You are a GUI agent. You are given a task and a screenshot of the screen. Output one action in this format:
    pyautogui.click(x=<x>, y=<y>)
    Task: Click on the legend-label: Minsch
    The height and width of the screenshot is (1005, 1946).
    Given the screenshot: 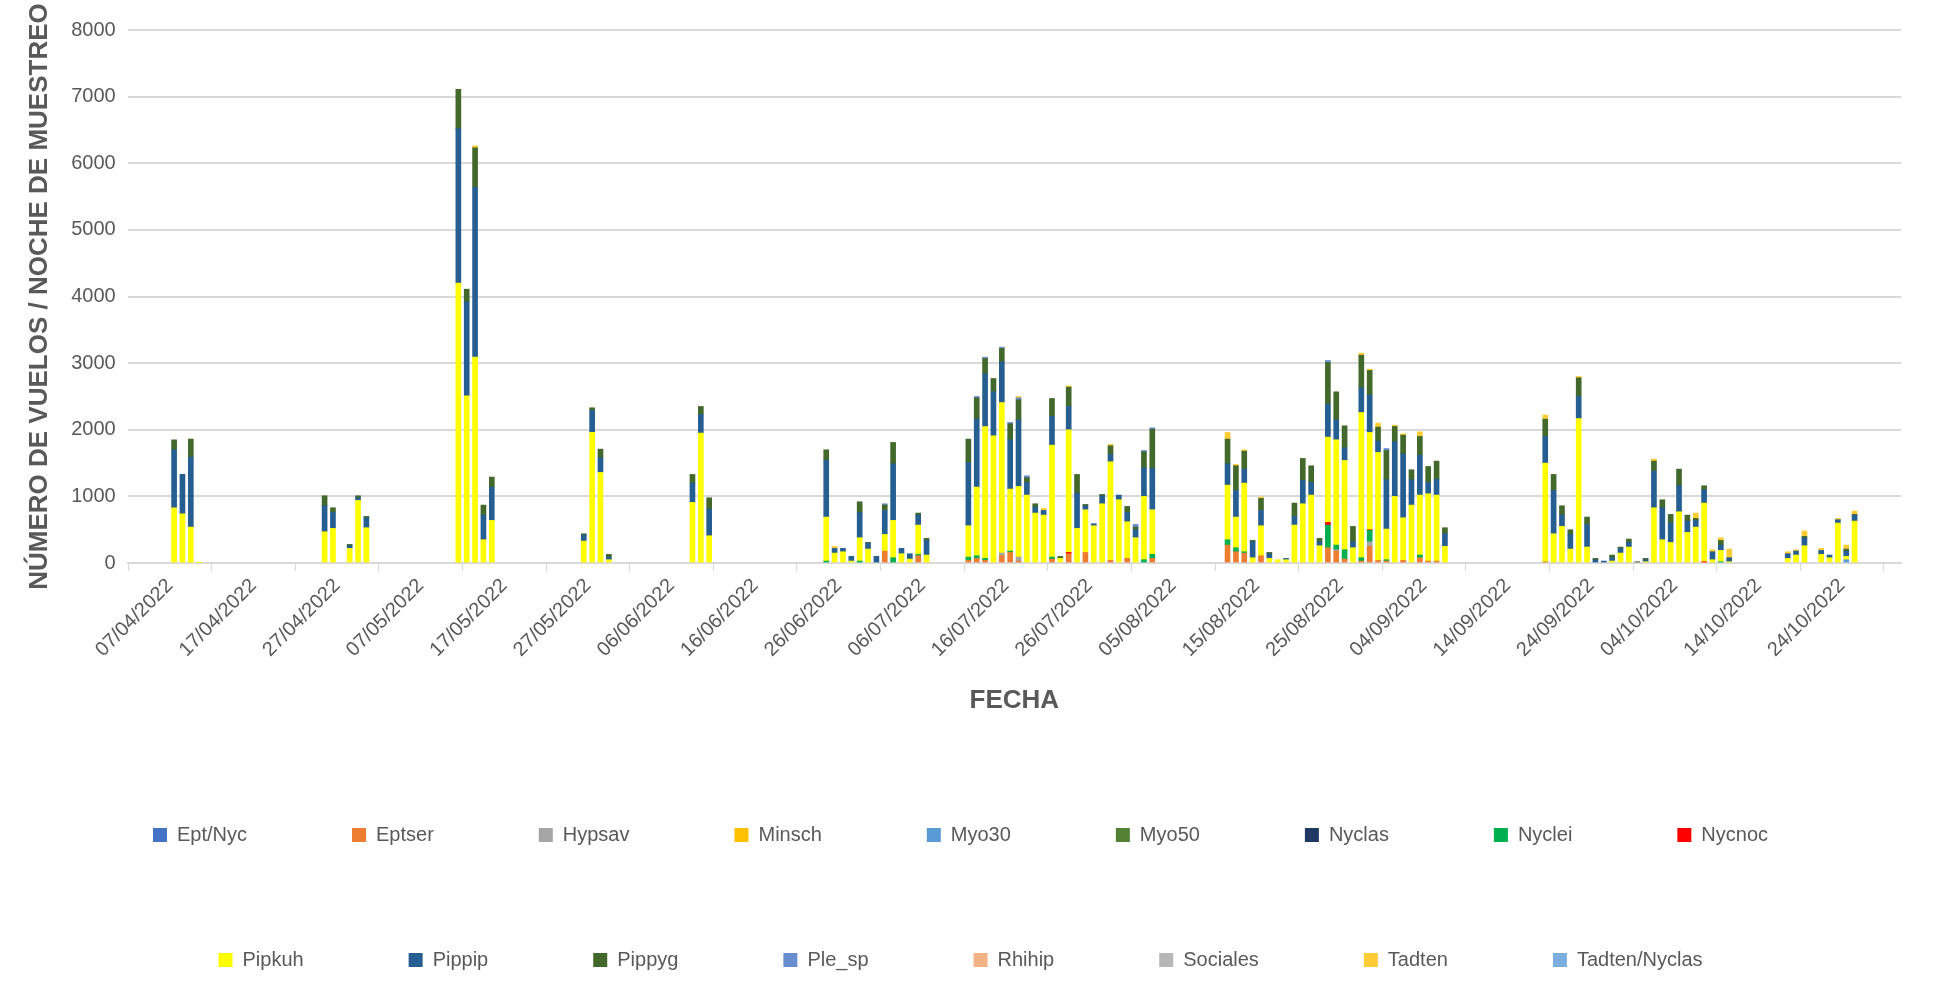 What is the action you would take?
    pyautogui.click(x=790, y=833)
    